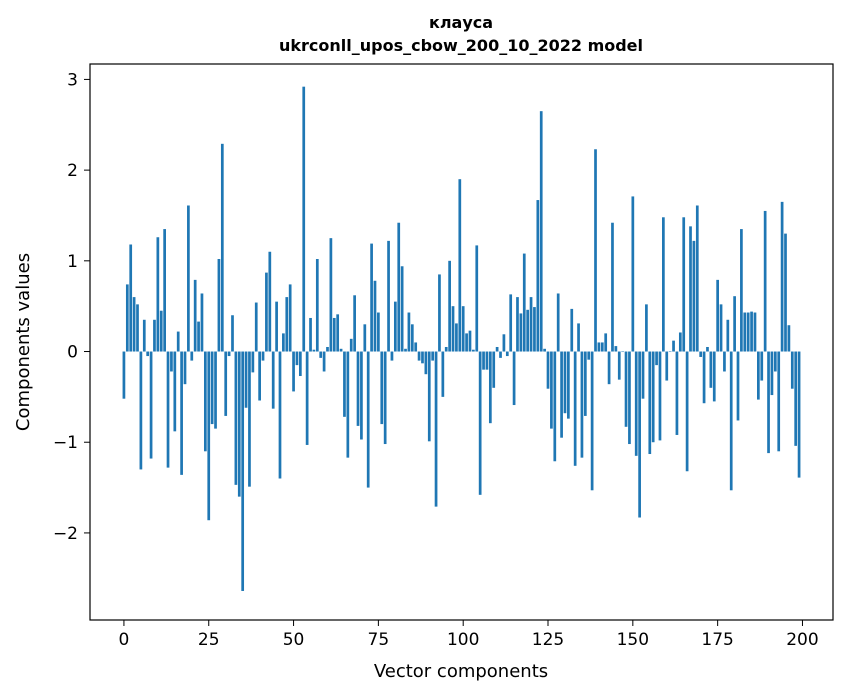 The height and width of the screenshot is (696, 847). Describe the element at coordinates (633, 640) in the screenshot. I see `x-tick-label: 150` at that location.